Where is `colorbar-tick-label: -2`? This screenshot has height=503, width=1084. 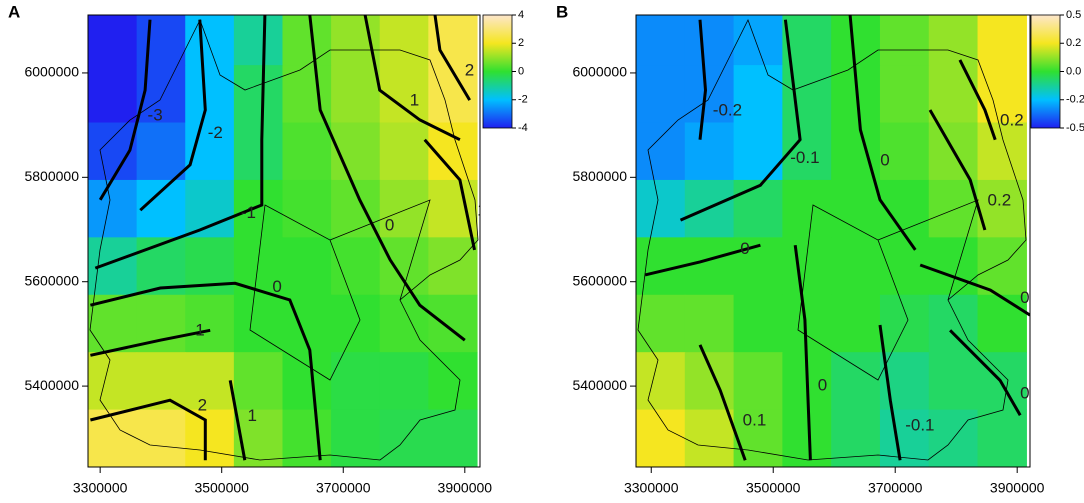
colorbar-tick-label: -2 is located at coordinates (523, 100).